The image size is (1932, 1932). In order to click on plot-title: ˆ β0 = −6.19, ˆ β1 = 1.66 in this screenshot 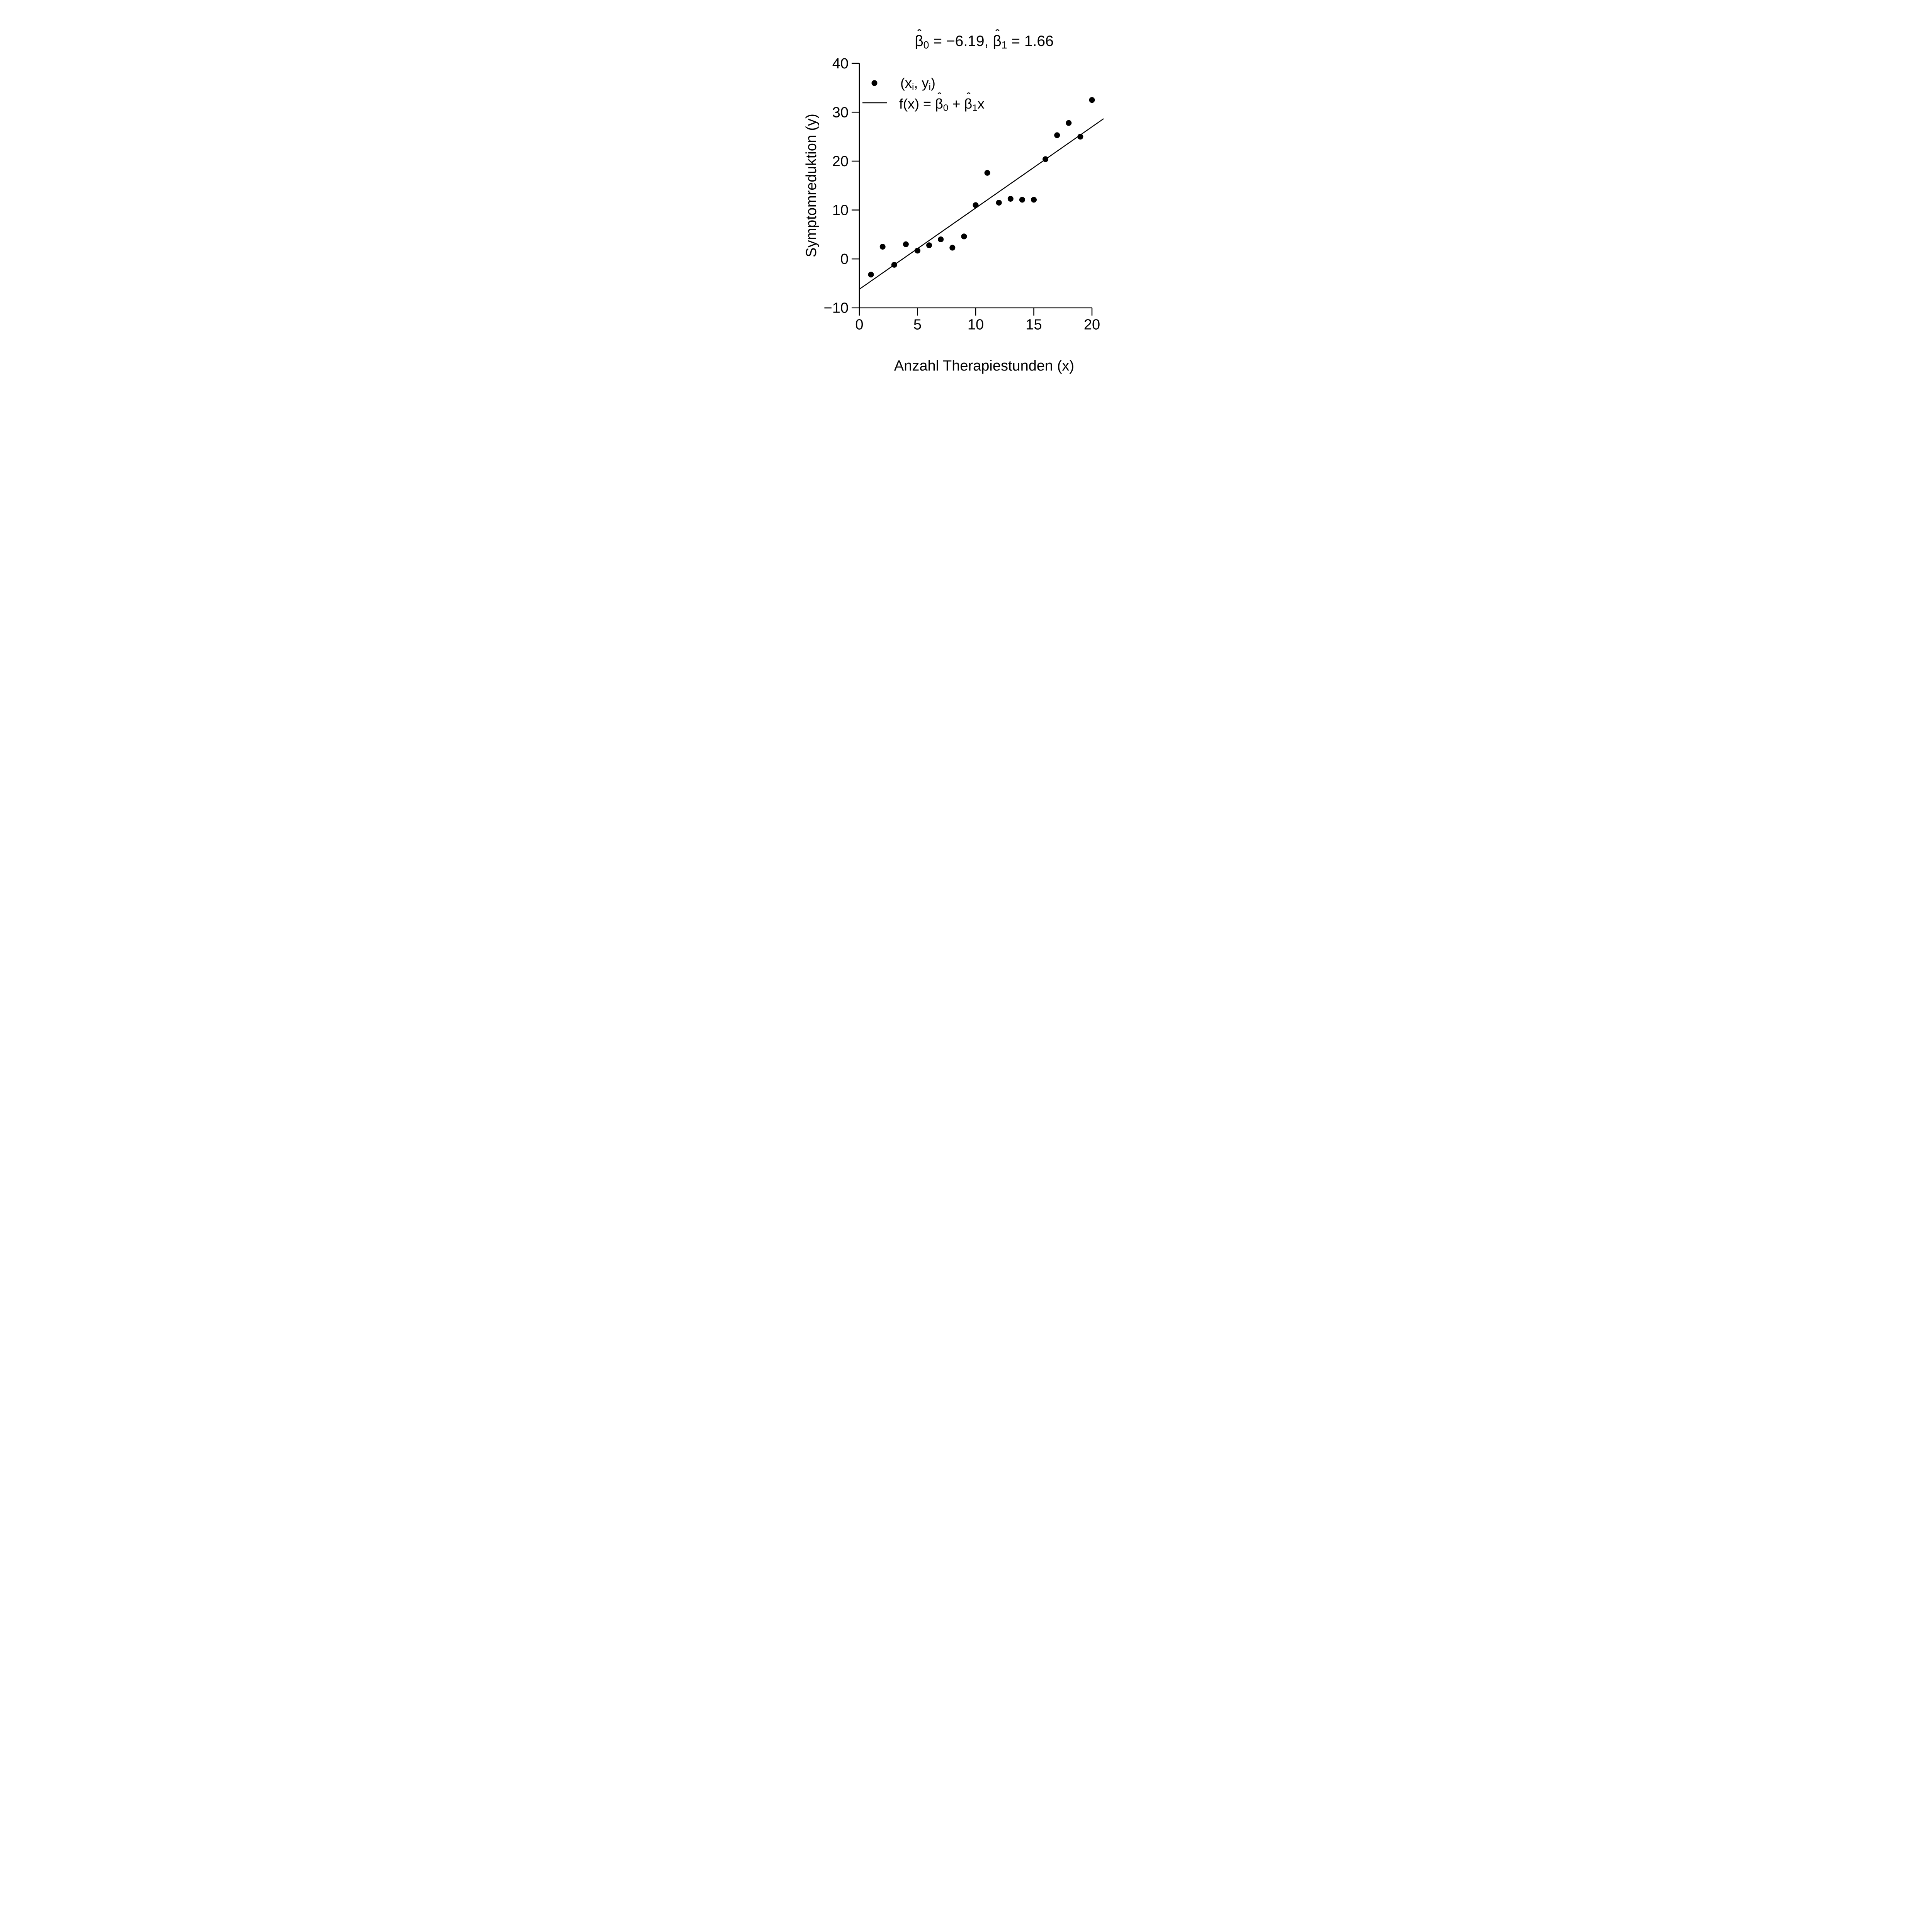, I will do `click(984, 40)`.